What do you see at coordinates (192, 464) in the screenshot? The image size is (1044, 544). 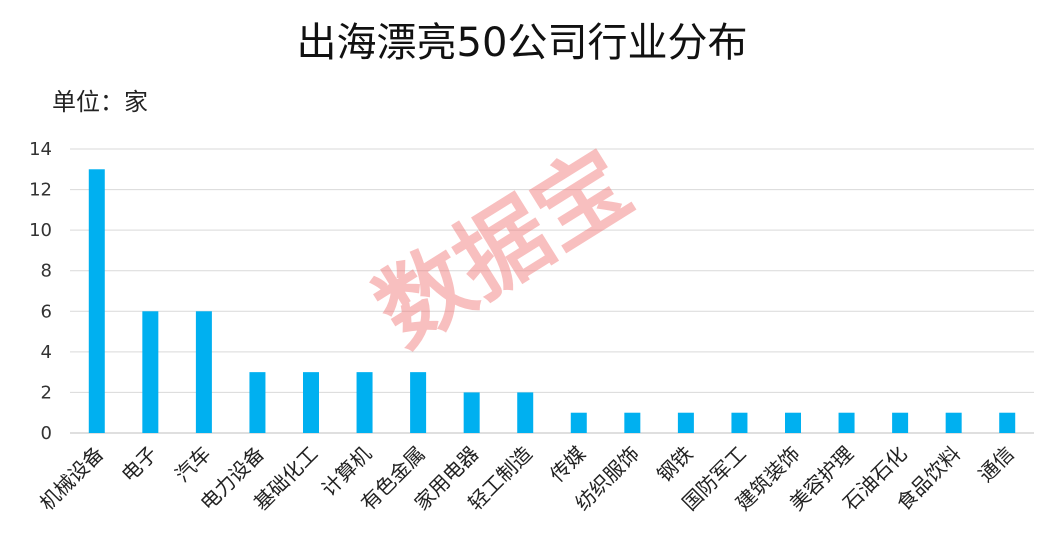 I see `x-tick-label: 汽车` at bounding box center [192, 464].